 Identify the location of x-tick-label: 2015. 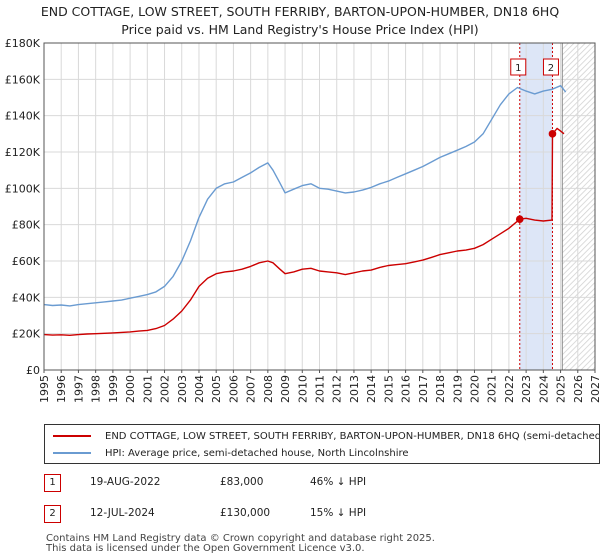
(388, 389).